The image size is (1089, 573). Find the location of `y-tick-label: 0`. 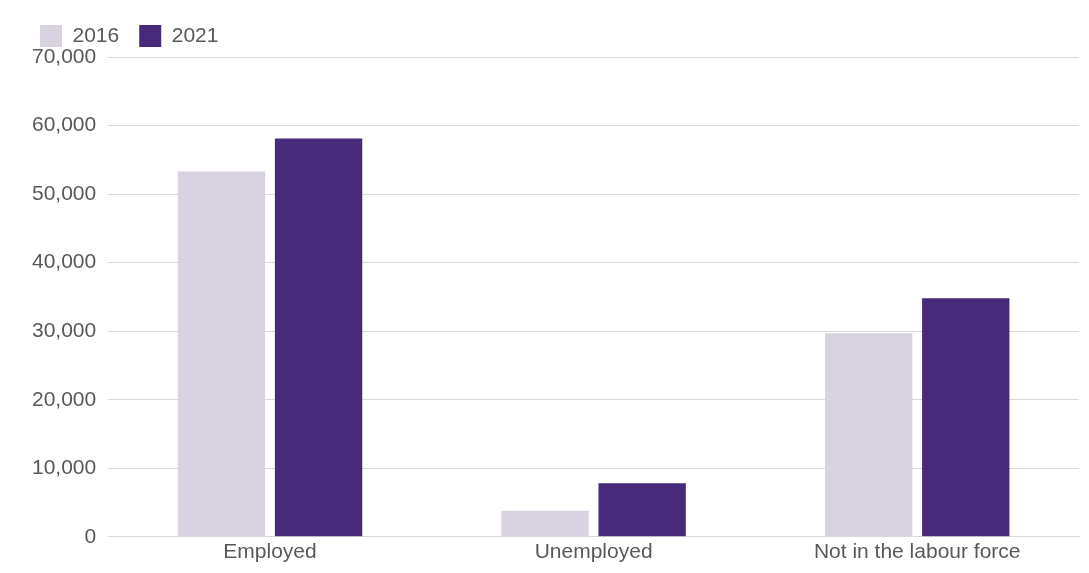

y-tick-label: 0 is located at coordinates (90, 535).